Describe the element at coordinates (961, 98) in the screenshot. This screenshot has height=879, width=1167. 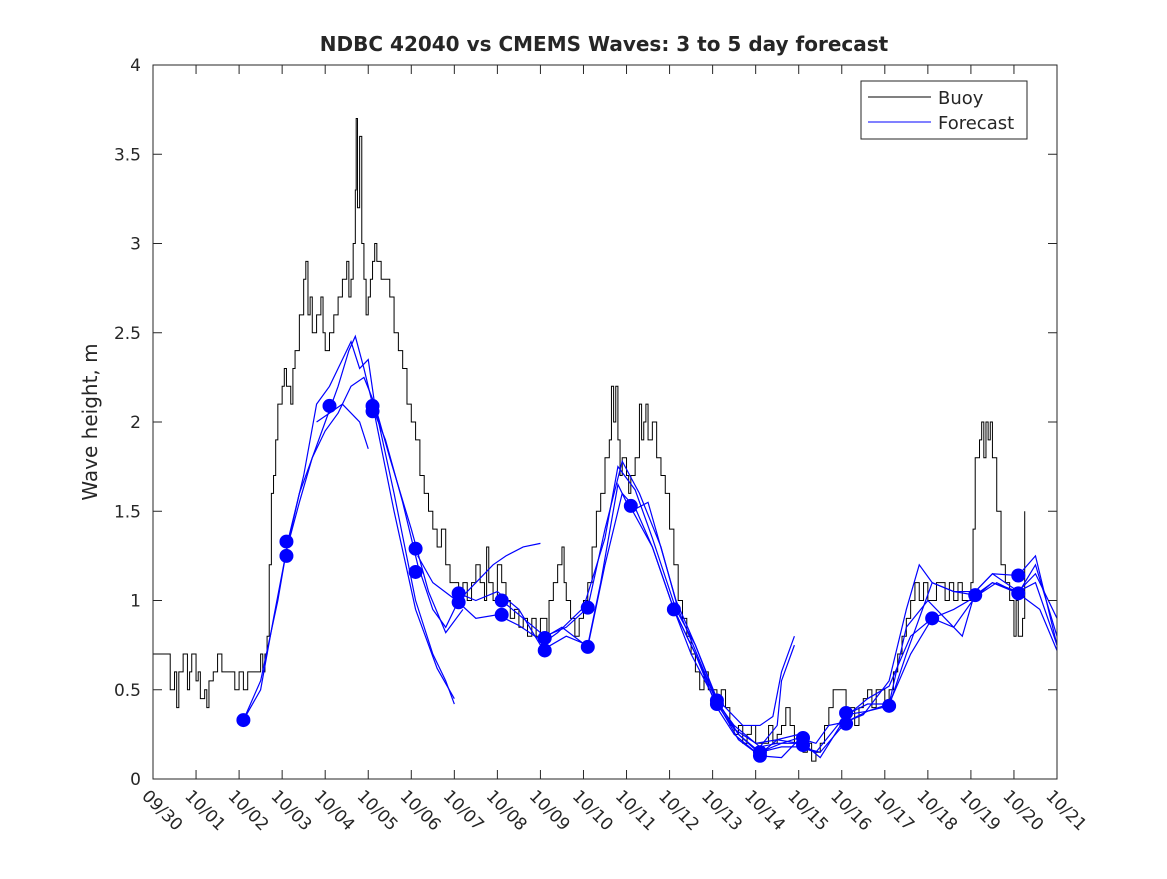
I see `legend-label-buoy: Buoy` at that location.